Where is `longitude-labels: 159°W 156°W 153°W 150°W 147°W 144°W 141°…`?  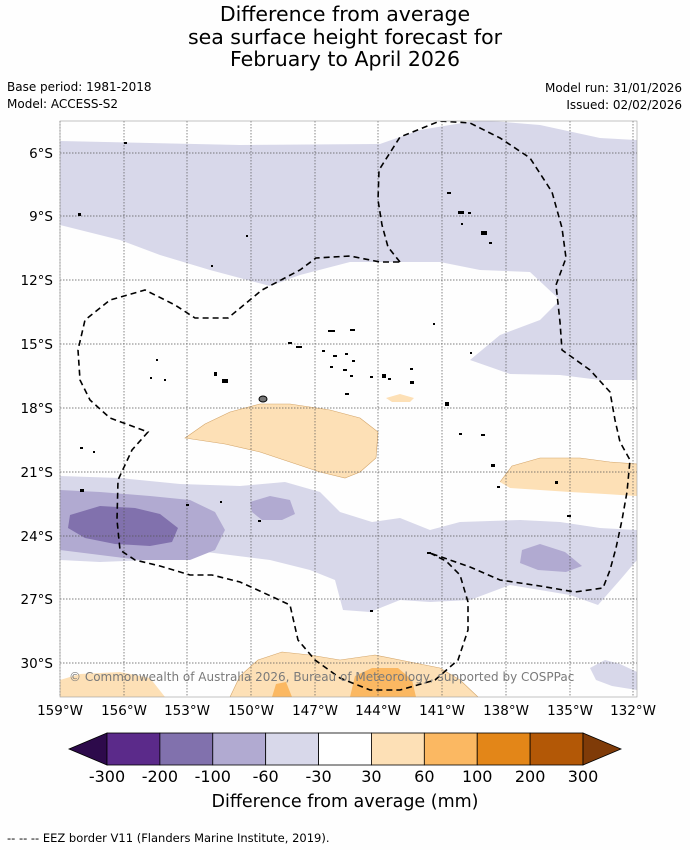 longitude-labels: 159°W 156°W 153°W 150°W 147°W 144°W 141°… is located at coordinates (346, 711).